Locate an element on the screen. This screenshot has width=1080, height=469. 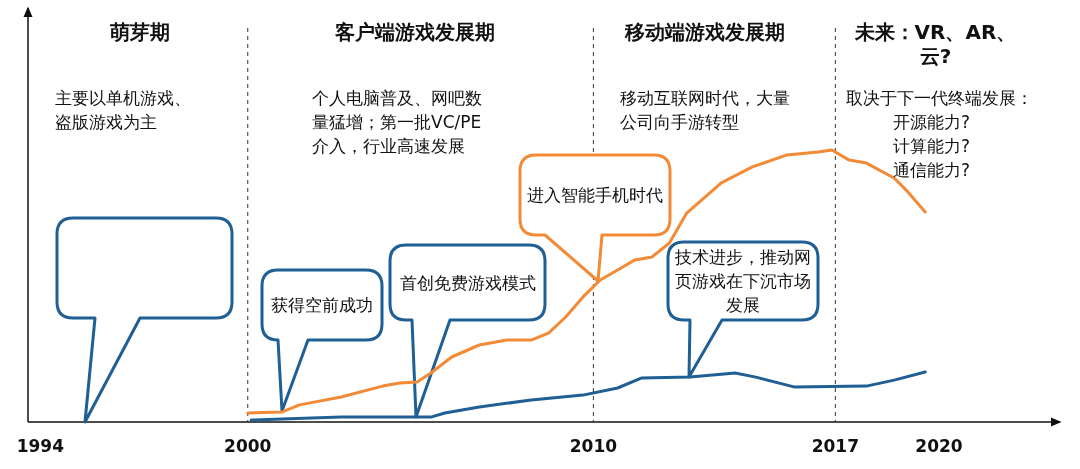
x-tick-label: 1994 is located at coordinates (40, 446).